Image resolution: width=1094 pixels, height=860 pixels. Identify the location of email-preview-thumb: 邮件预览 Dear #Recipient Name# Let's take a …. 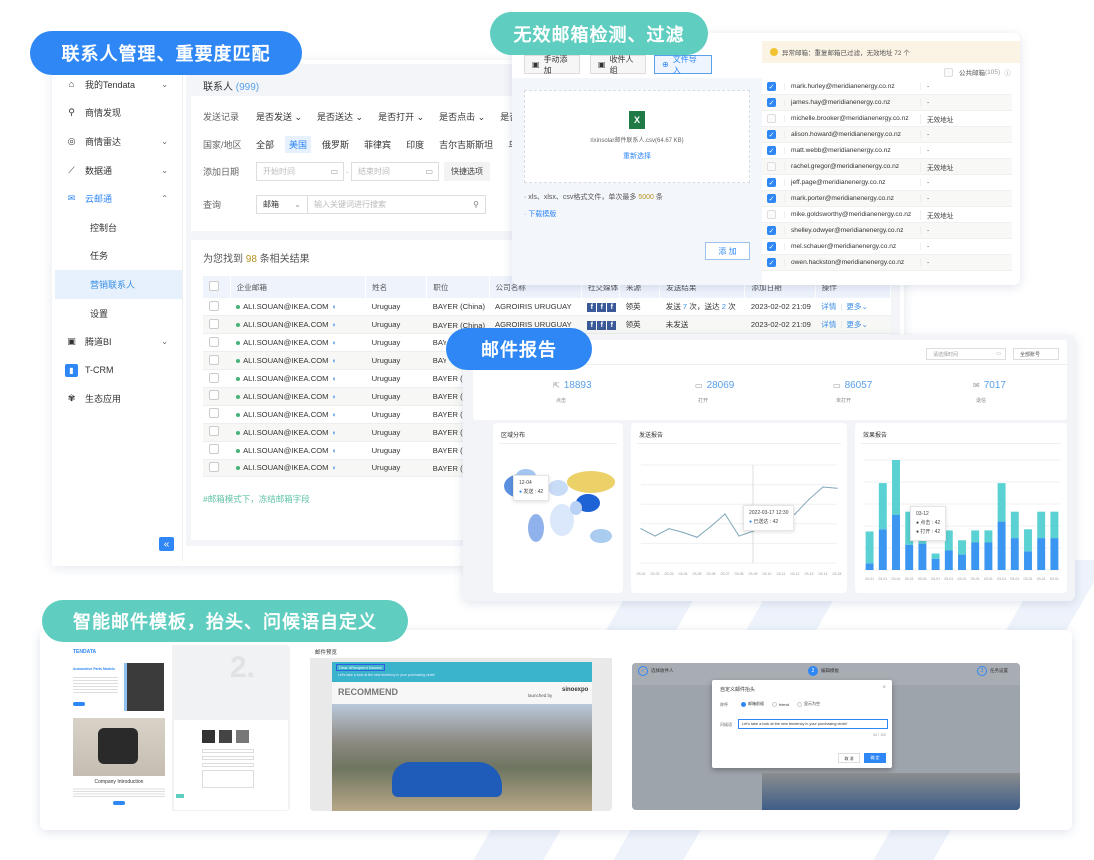
(461, 728).